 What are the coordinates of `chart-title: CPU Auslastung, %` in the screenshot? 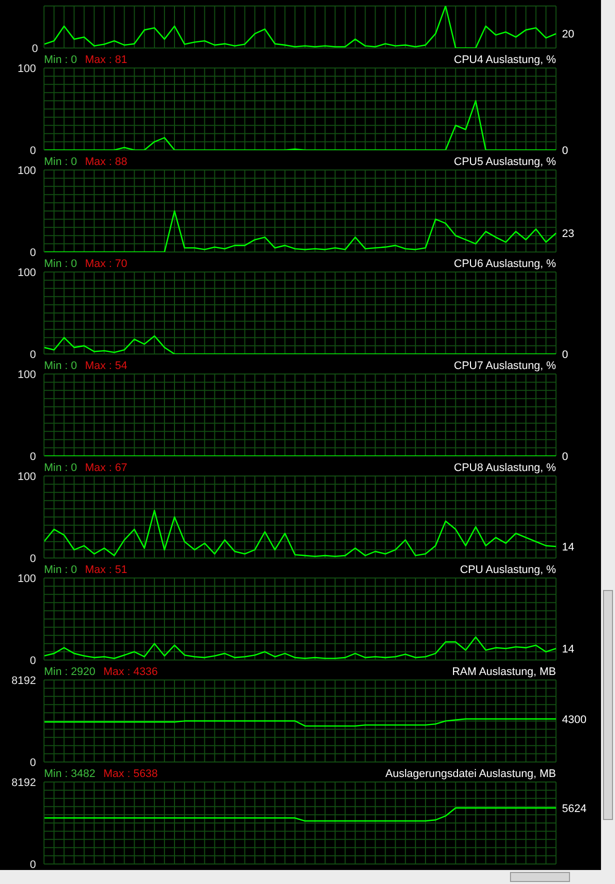 It's located at (508, 570).